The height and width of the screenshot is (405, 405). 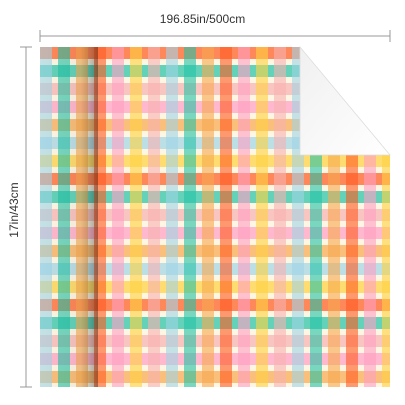 What do you see at coordinates (215, 36) in the screenshot?
I see `width-dimension-line` at bounding box center [215, 36].